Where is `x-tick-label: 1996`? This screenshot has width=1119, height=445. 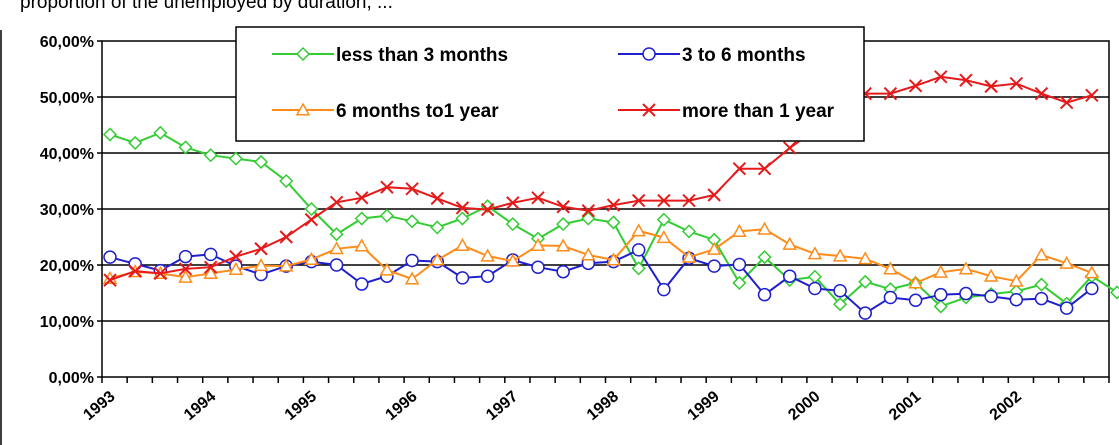 x-tick-label: 1996 is located at coordinates (401, 406).